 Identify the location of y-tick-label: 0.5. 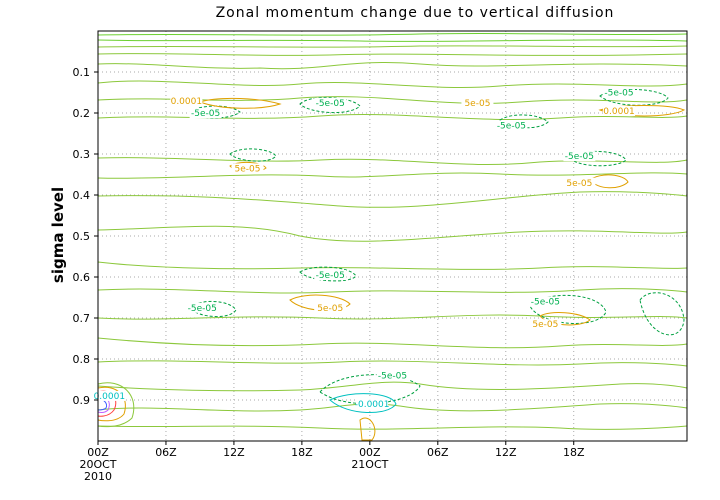
(82, 236).